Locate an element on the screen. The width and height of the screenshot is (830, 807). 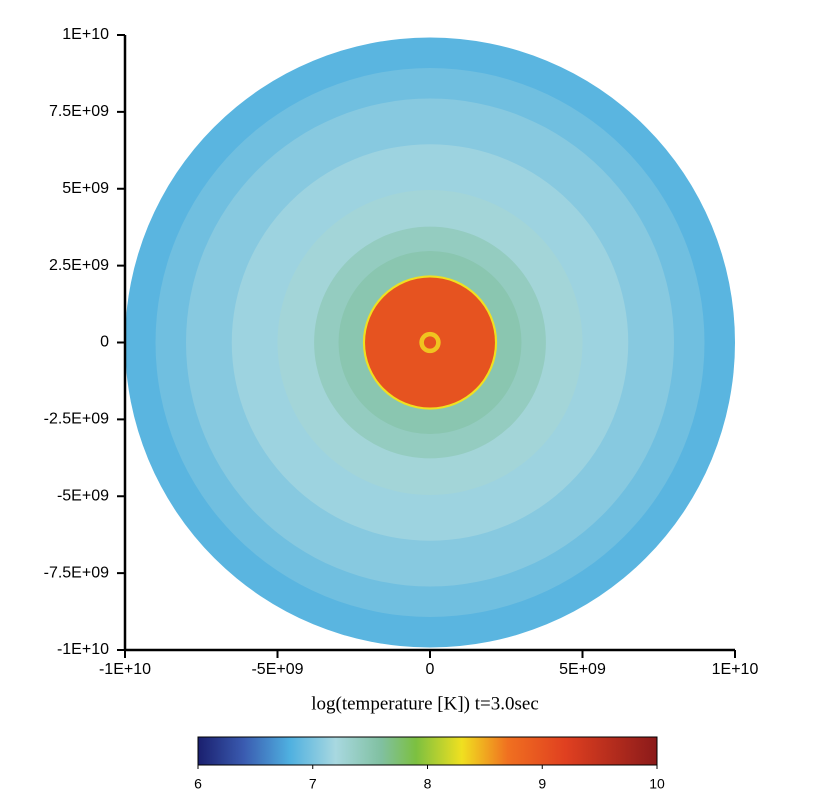
x-tick-label: 1E+10 is located at coordinates (735, 669).